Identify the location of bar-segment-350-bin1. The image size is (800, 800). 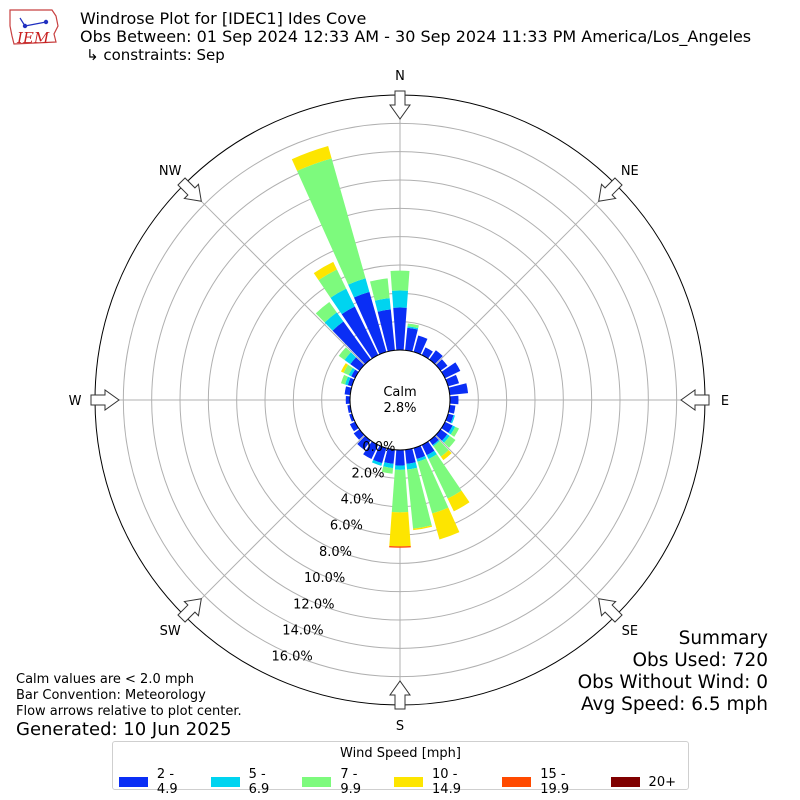
(382, 305).